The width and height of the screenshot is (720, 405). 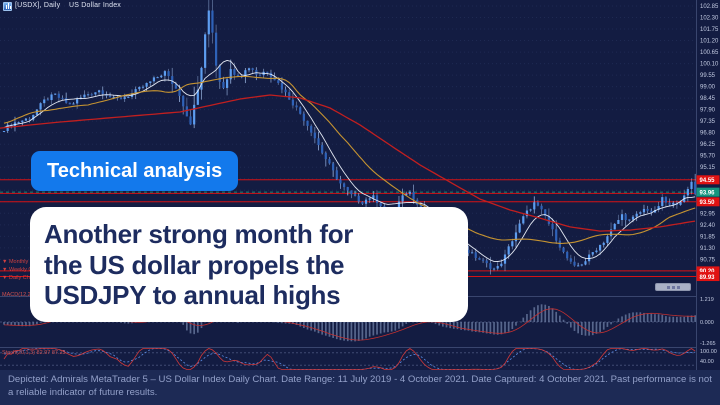 What do you see at coordinates (34, 353) in the screenshot?
I see `stoch-indicator-label: Stoch(20,1,3) 82.97 87.25` at bounding box center [34, 353].